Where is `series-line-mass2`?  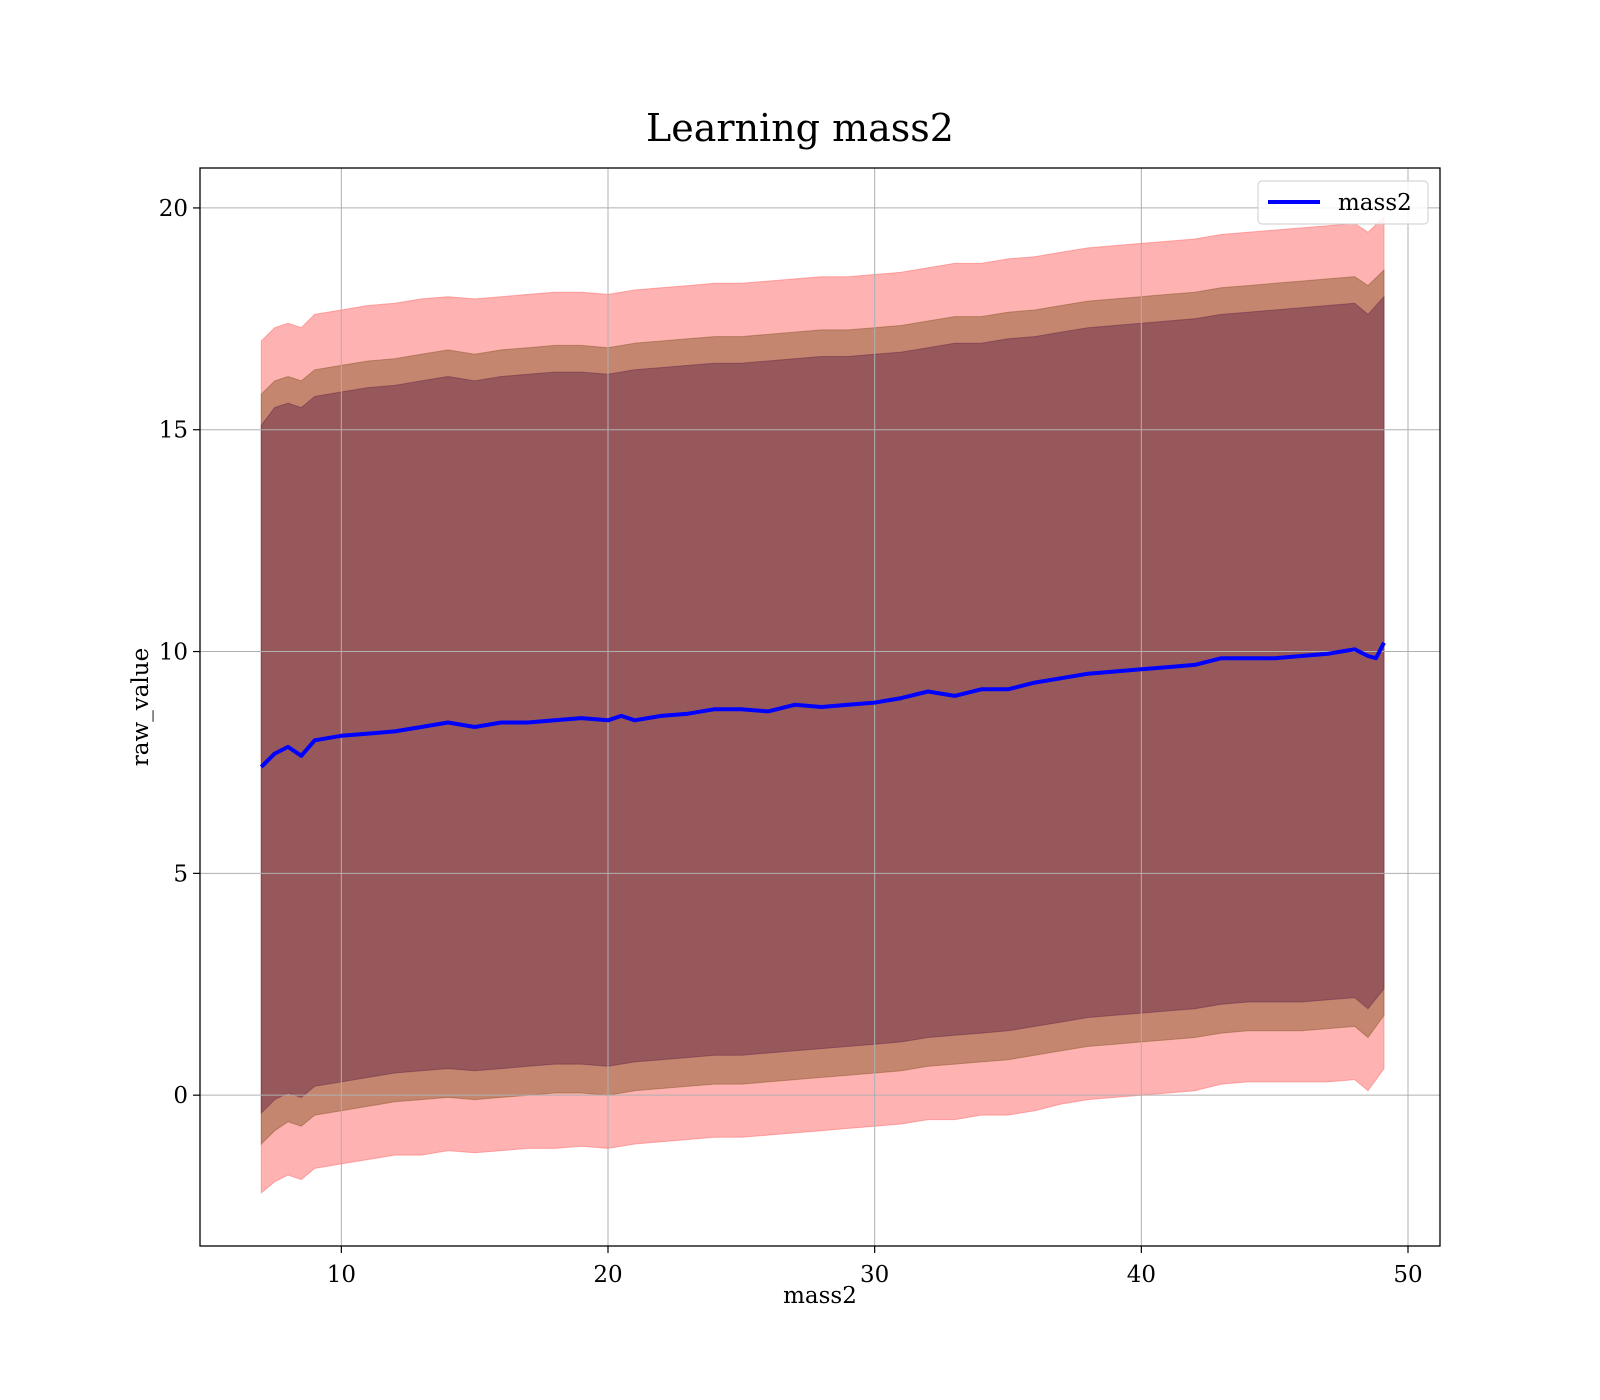
series-line-mass2 is located at coordinates (822, 705).